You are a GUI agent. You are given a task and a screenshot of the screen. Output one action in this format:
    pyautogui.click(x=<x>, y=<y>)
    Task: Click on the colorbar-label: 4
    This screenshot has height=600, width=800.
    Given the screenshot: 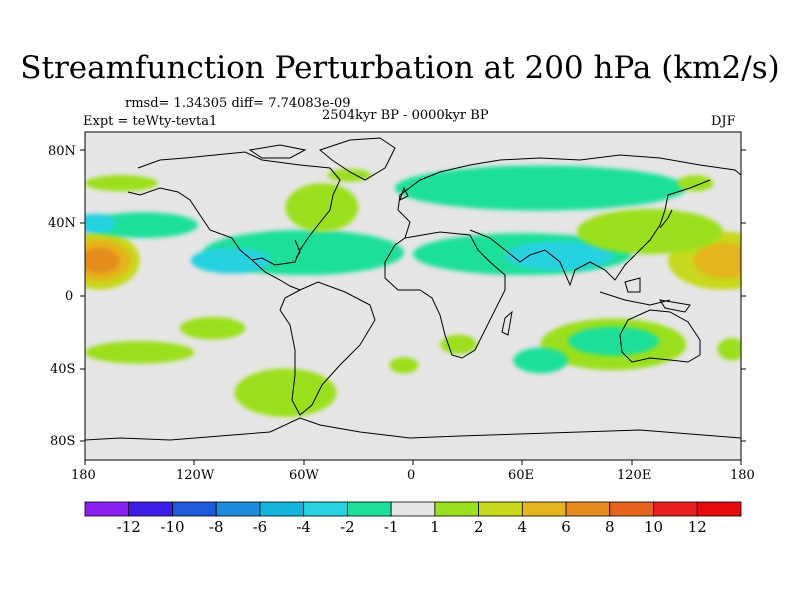 What is the action you would take?
    pyautogui.click(x=522, y=527)
    